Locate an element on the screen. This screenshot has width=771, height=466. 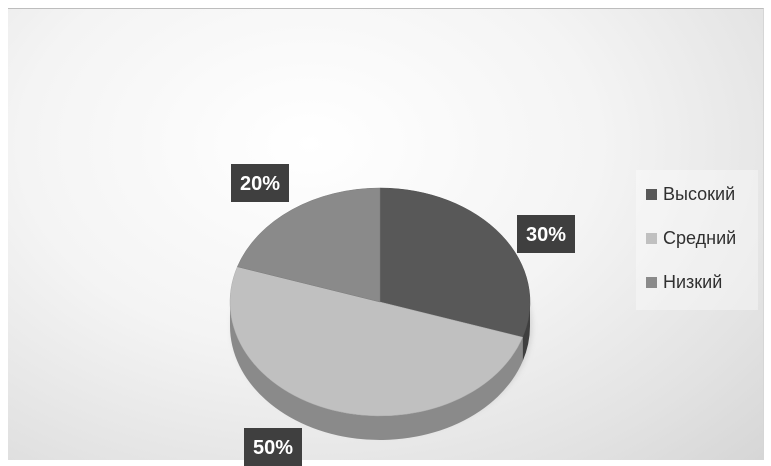
legend-swatch-medium is located at coordinates (651, 238).